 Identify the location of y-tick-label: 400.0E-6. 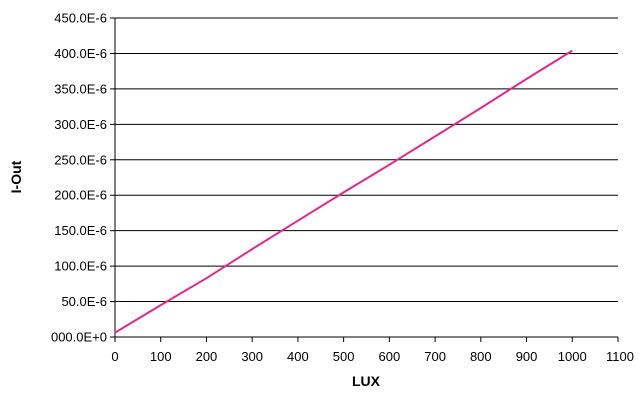
(80, 53).